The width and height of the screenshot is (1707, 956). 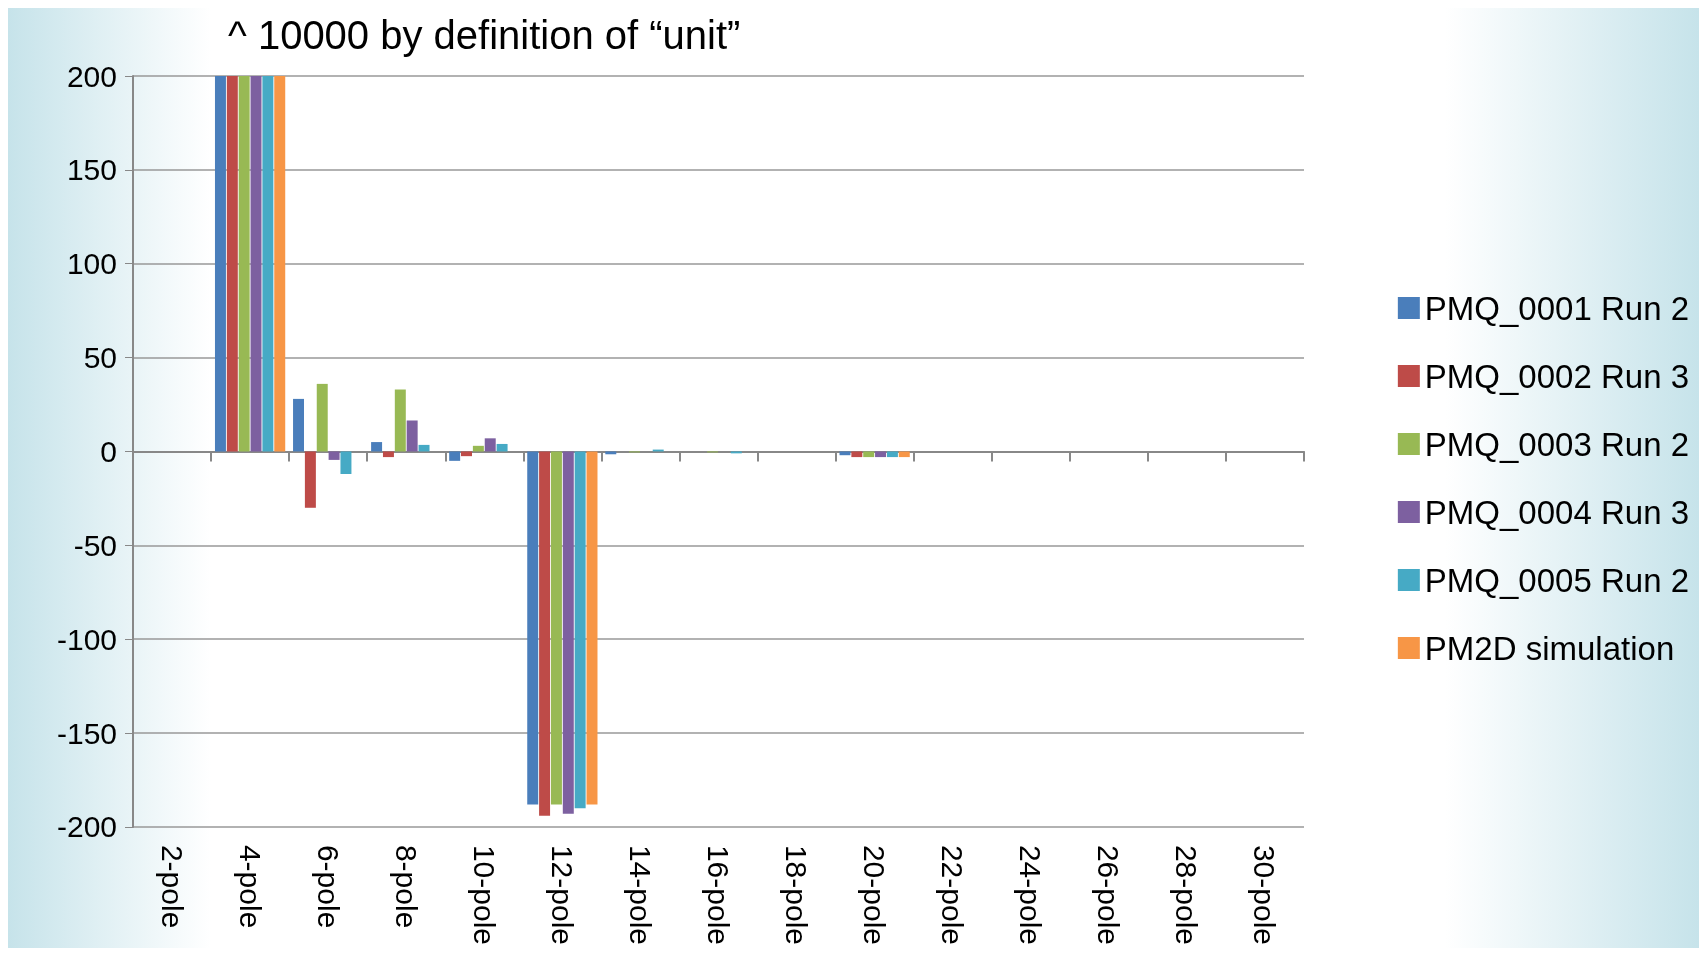 I want to click on x-tick-label: 24-pole, so click(x=1031, y=894).